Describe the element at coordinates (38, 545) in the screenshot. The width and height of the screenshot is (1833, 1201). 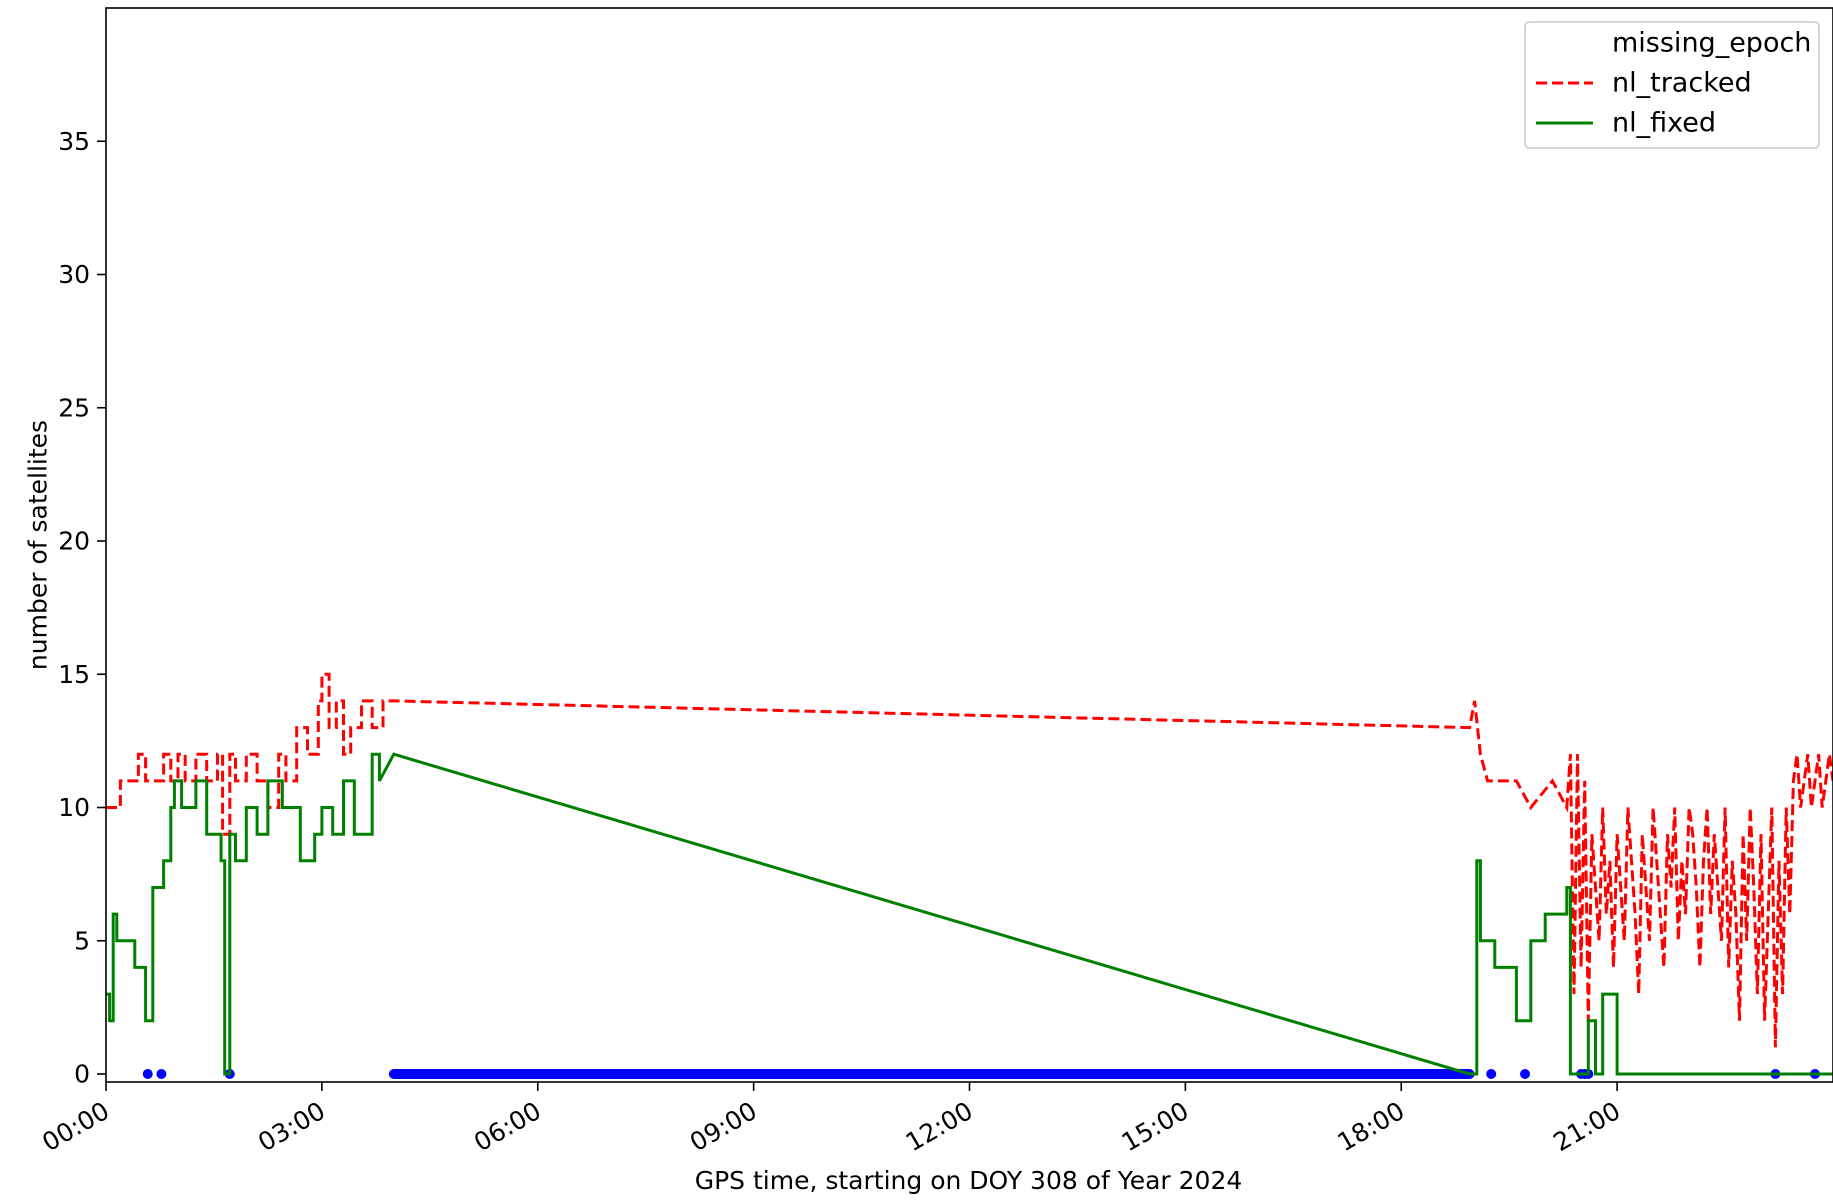
I see `y-axis-title: number of satellites` at that location.